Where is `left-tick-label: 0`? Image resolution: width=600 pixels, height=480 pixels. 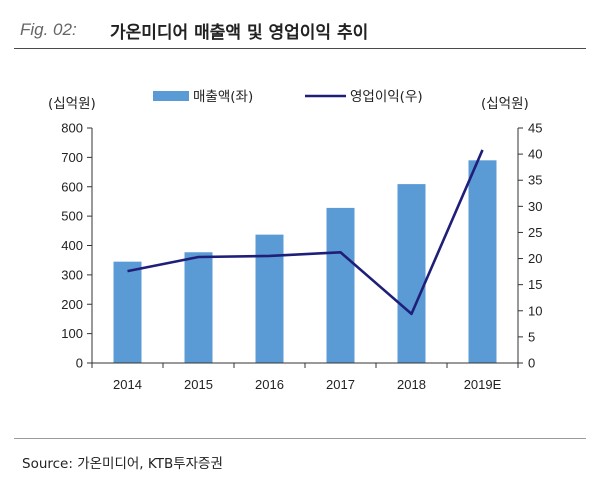
left-tick-label: 0 is located at coordinates (79, 363).